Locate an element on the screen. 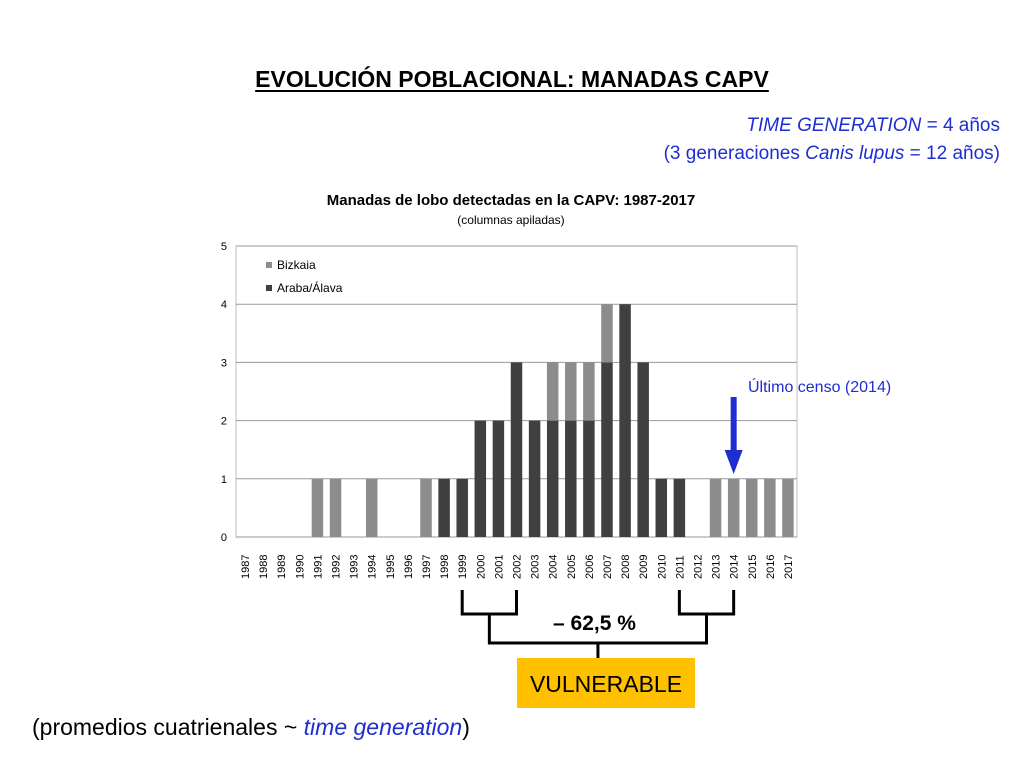 This screenshot has height=768, width=1024. x-tick-label: 1995 is located at coordinates (391, 567).